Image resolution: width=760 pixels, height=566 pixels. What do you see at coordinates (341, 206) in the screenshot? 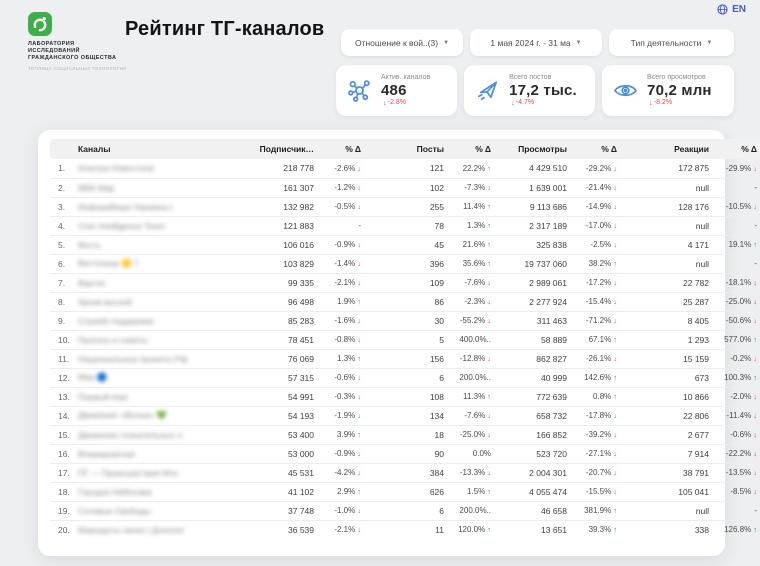
I see `subscribers-delta: -0.5% ↓` at bounding box center [341, 206].